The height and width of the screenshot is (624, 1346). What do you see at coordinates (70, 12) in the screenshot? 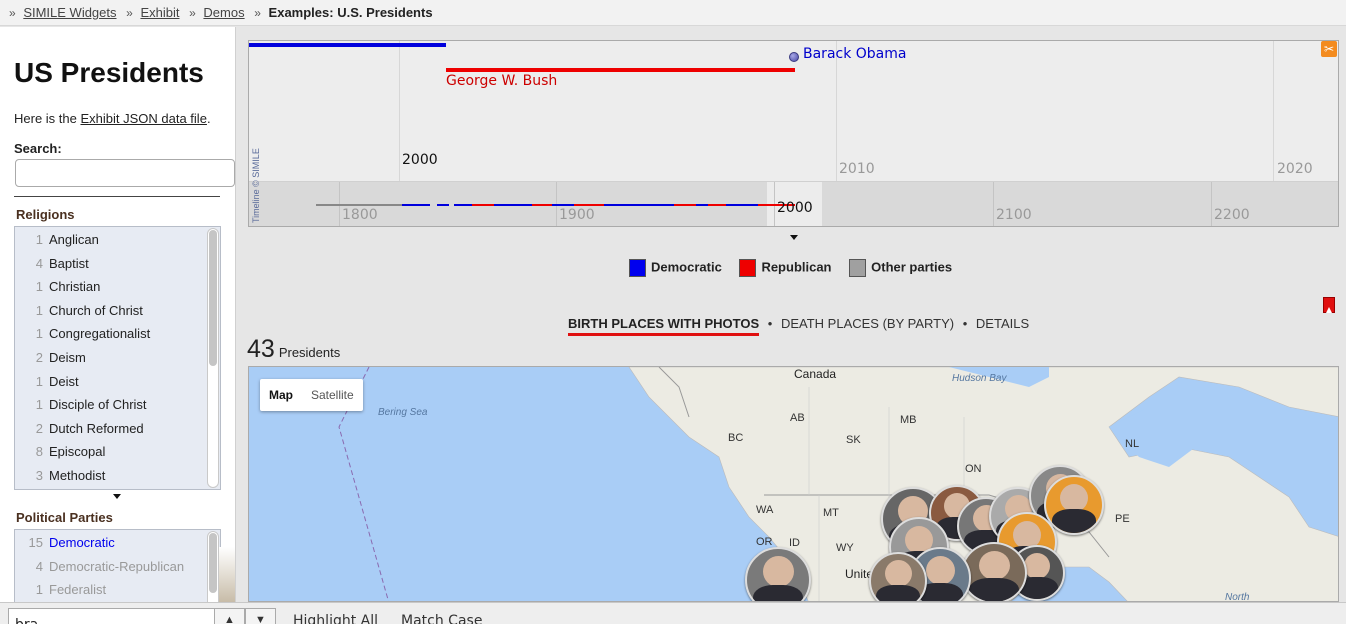
I see `breadcrumb-link-simile: SIMILE Widgets` at bounding box center [70, 12].